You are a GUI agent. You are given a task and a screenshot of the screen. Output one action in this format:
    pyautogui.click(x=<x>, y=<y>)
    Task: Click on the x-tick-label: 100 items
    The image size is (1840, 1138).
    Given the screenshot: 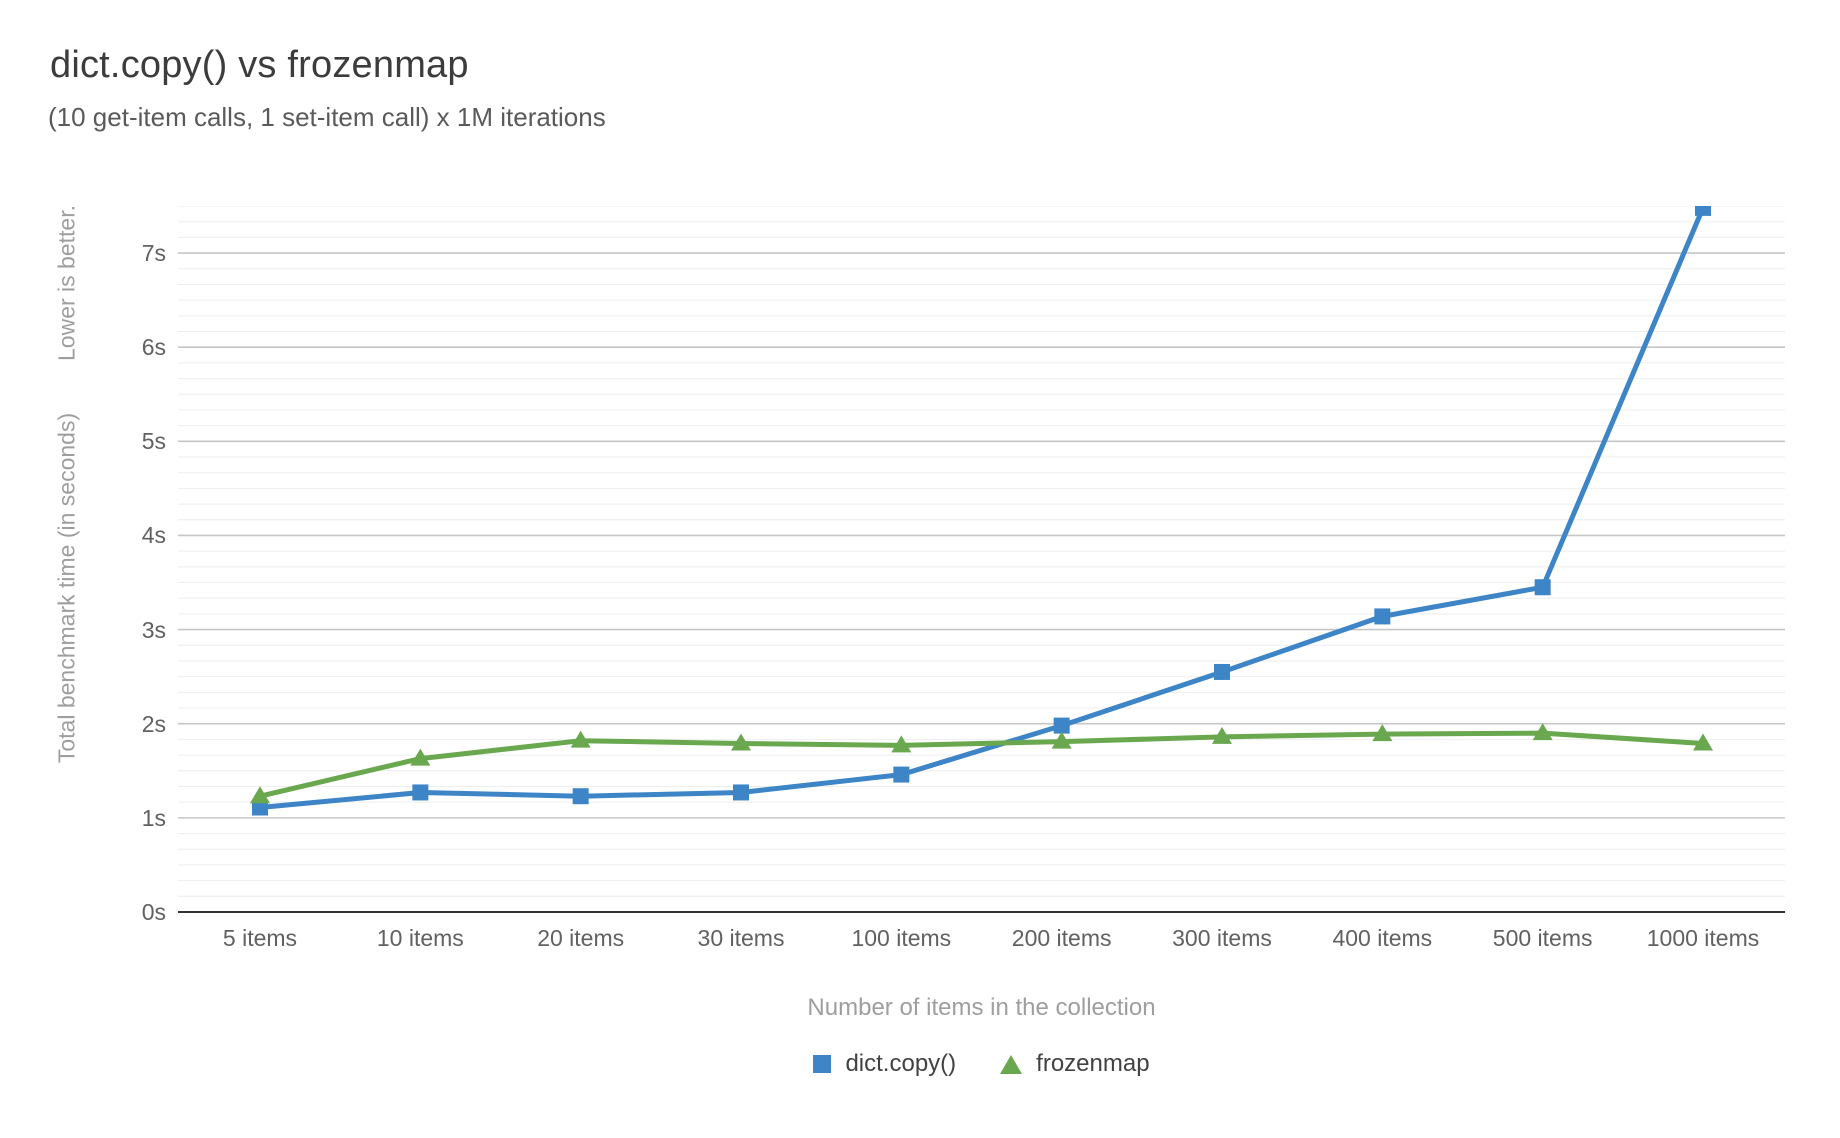 What is the action you would take?
    pyautogui.click(x=901, y=938)
    